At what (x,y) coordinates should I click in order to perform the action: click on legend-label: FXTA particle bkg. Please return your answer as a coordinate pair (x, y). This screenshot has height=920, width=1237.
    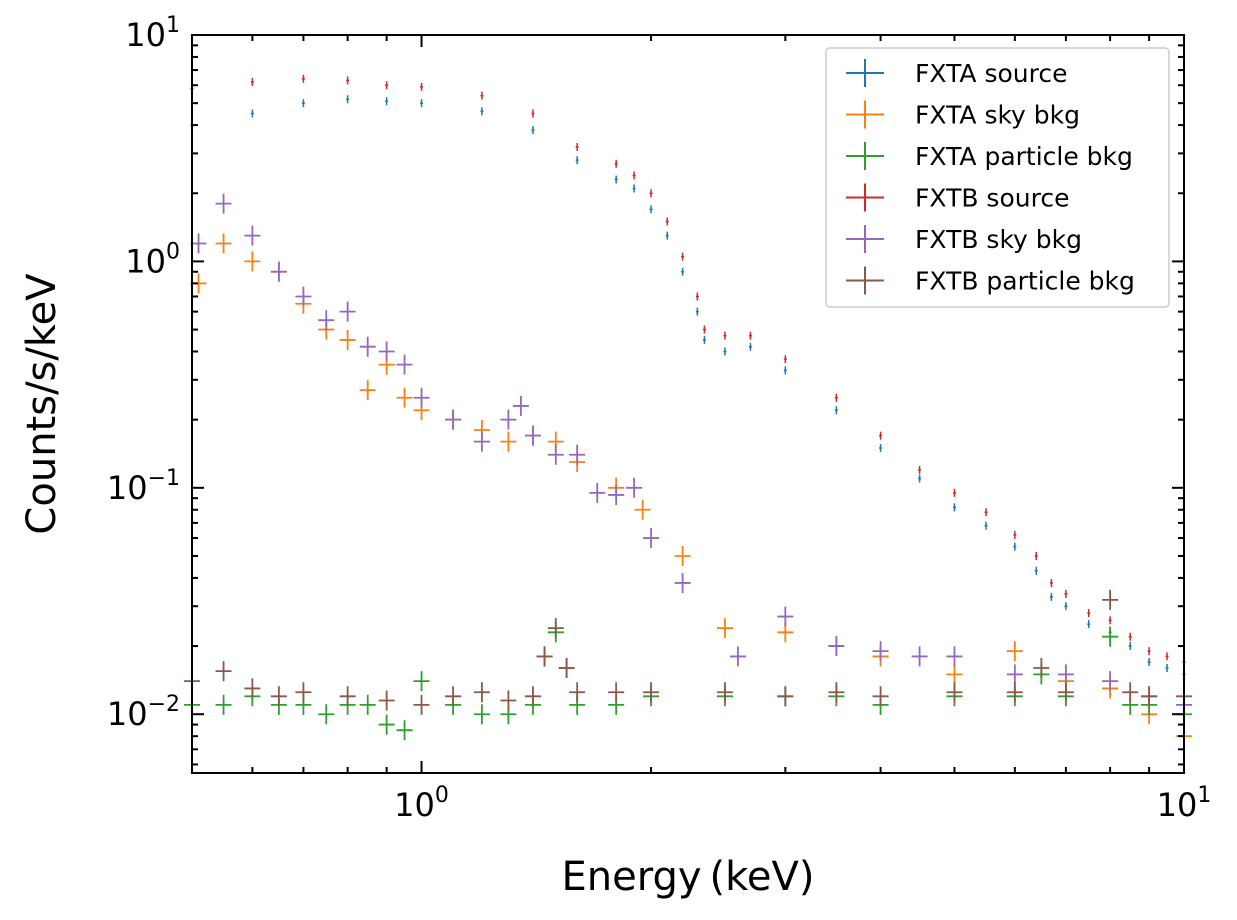
    Looking at the image, I should click on (1024, 156).